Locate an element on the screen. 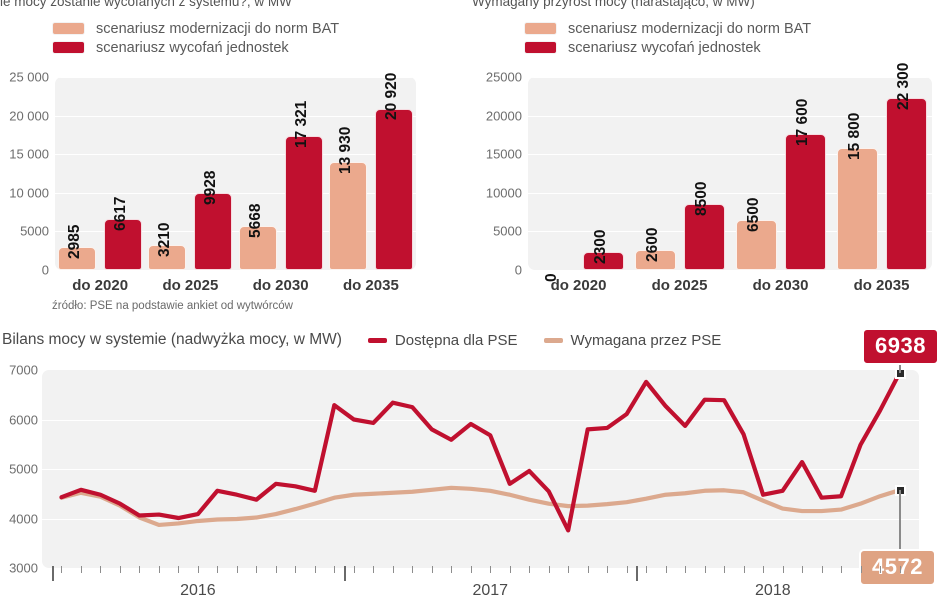  legend-label-wymagana: Wymagana przez PSE is located at coordinates (646, 340).